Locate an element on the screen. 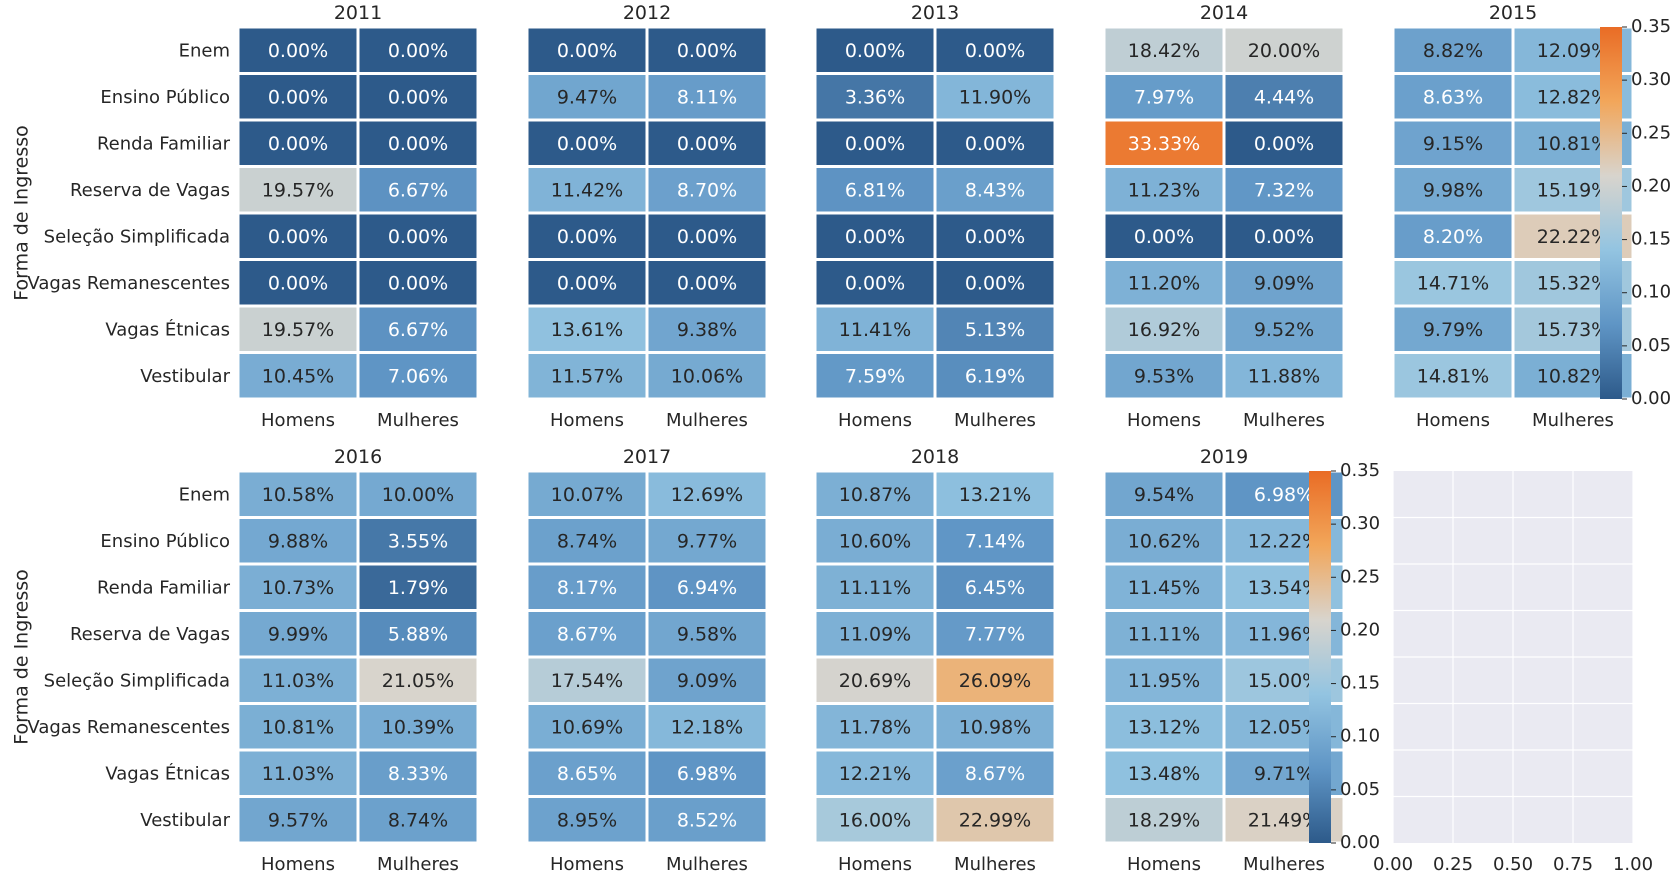 The height and width of the screenshot is (882, 1671). cell-label: 8.52% is located at coordinates (707, 820).